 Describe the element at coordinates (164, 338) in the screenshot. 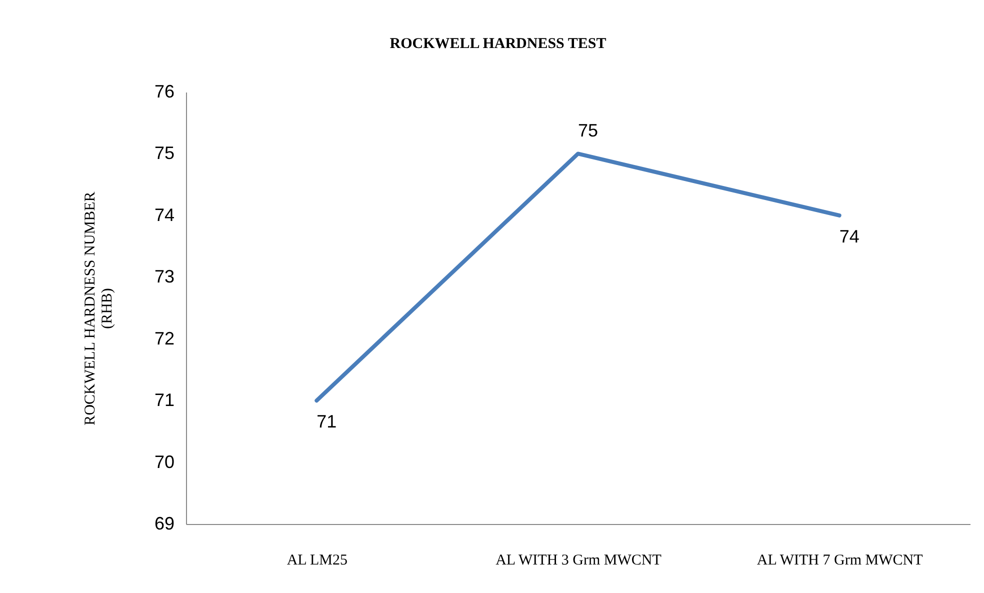

I see `y-tick-label: 72` at that location.